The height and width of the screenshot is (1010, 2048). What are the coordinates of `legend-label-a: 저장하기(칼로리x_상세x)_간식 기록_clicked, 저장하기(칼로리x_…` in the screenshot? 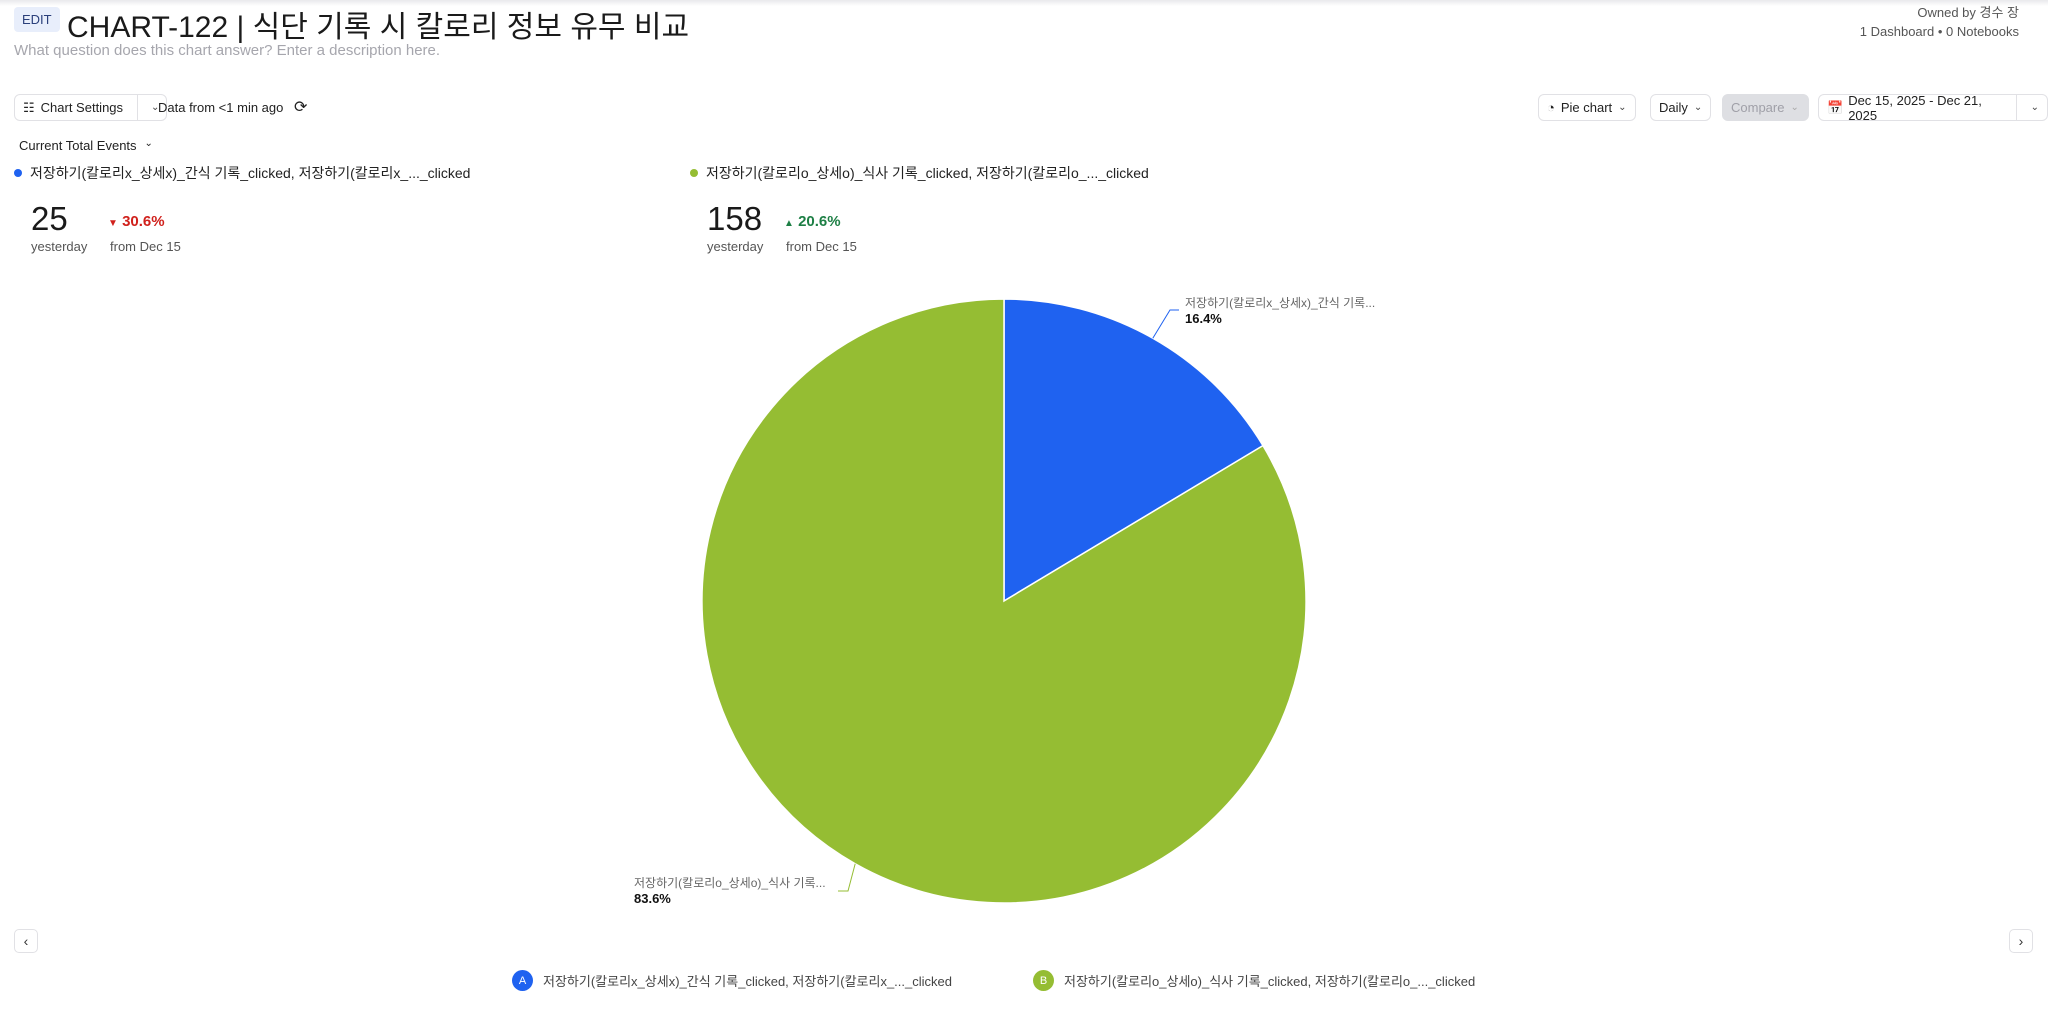 It's located at (747, 981).